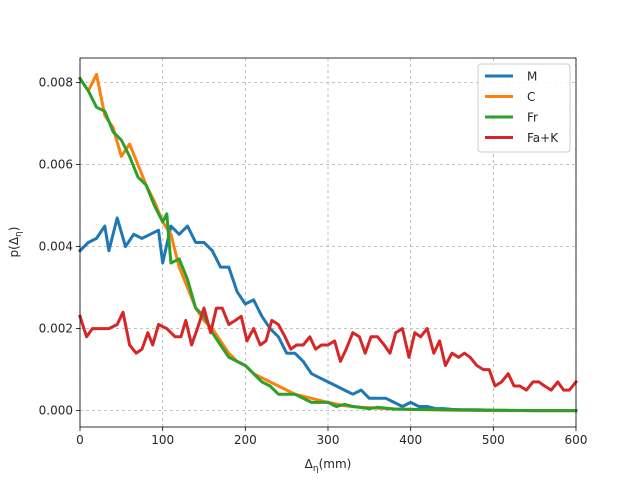 The width and height of the screenshot is (640, 480). Describe the element at coordinates (328, 440) in the screenshot. I see `x-tick-label: 300` at that location.